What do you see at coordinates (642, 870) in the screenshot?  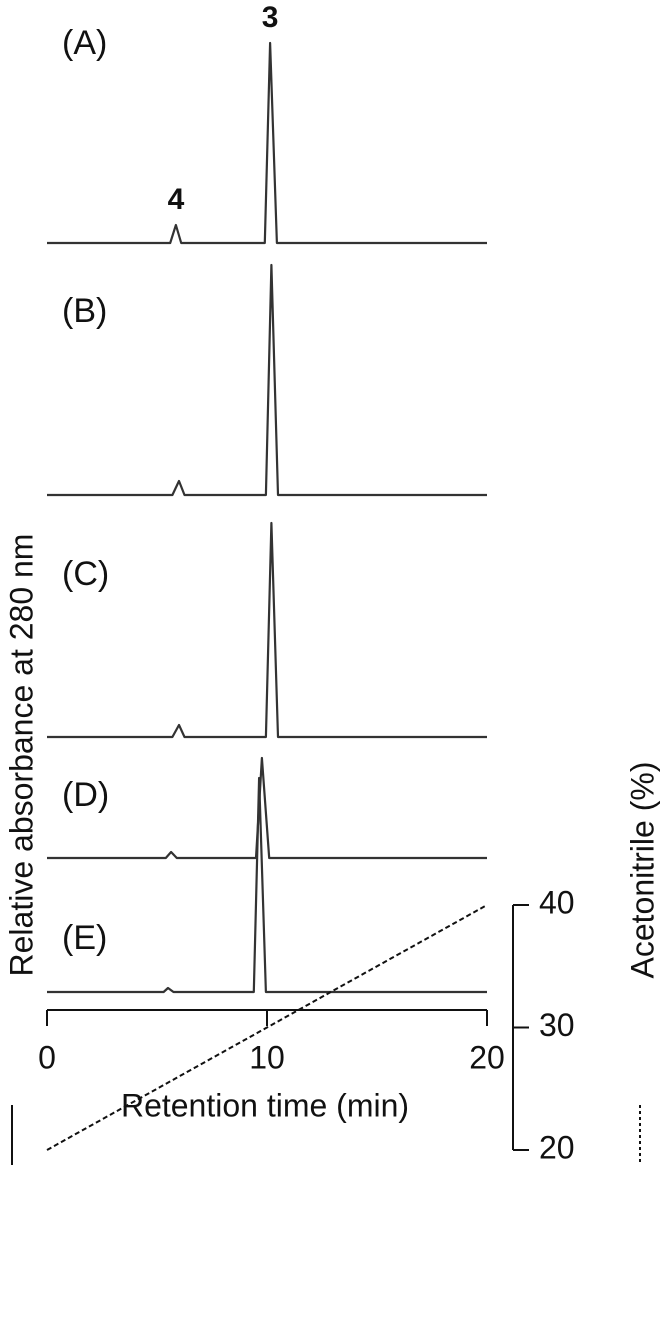 I see `y2-axis-label: Acetonitrile (%)` at bounding box center [642, 870].